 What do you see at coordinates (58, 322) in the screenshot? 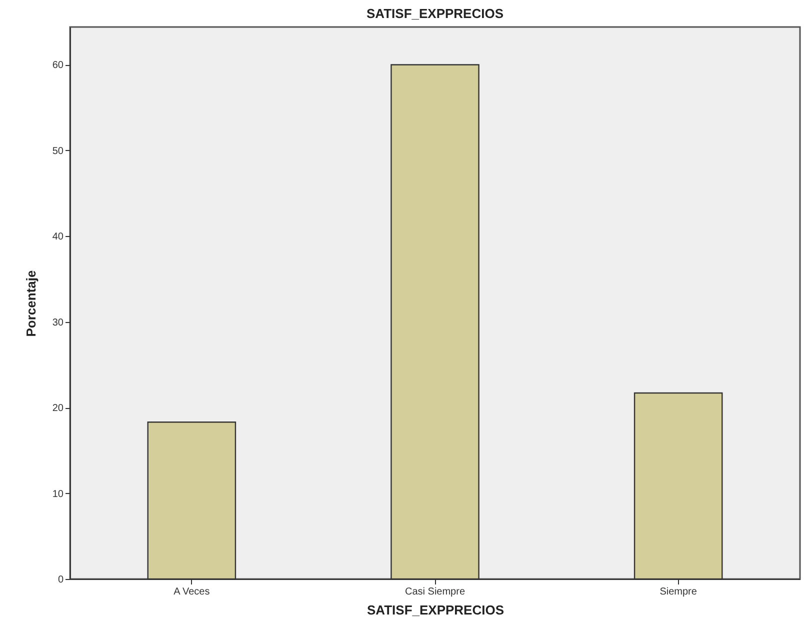
I see `y-tick-label: 30` at bounding box center [58, 322].